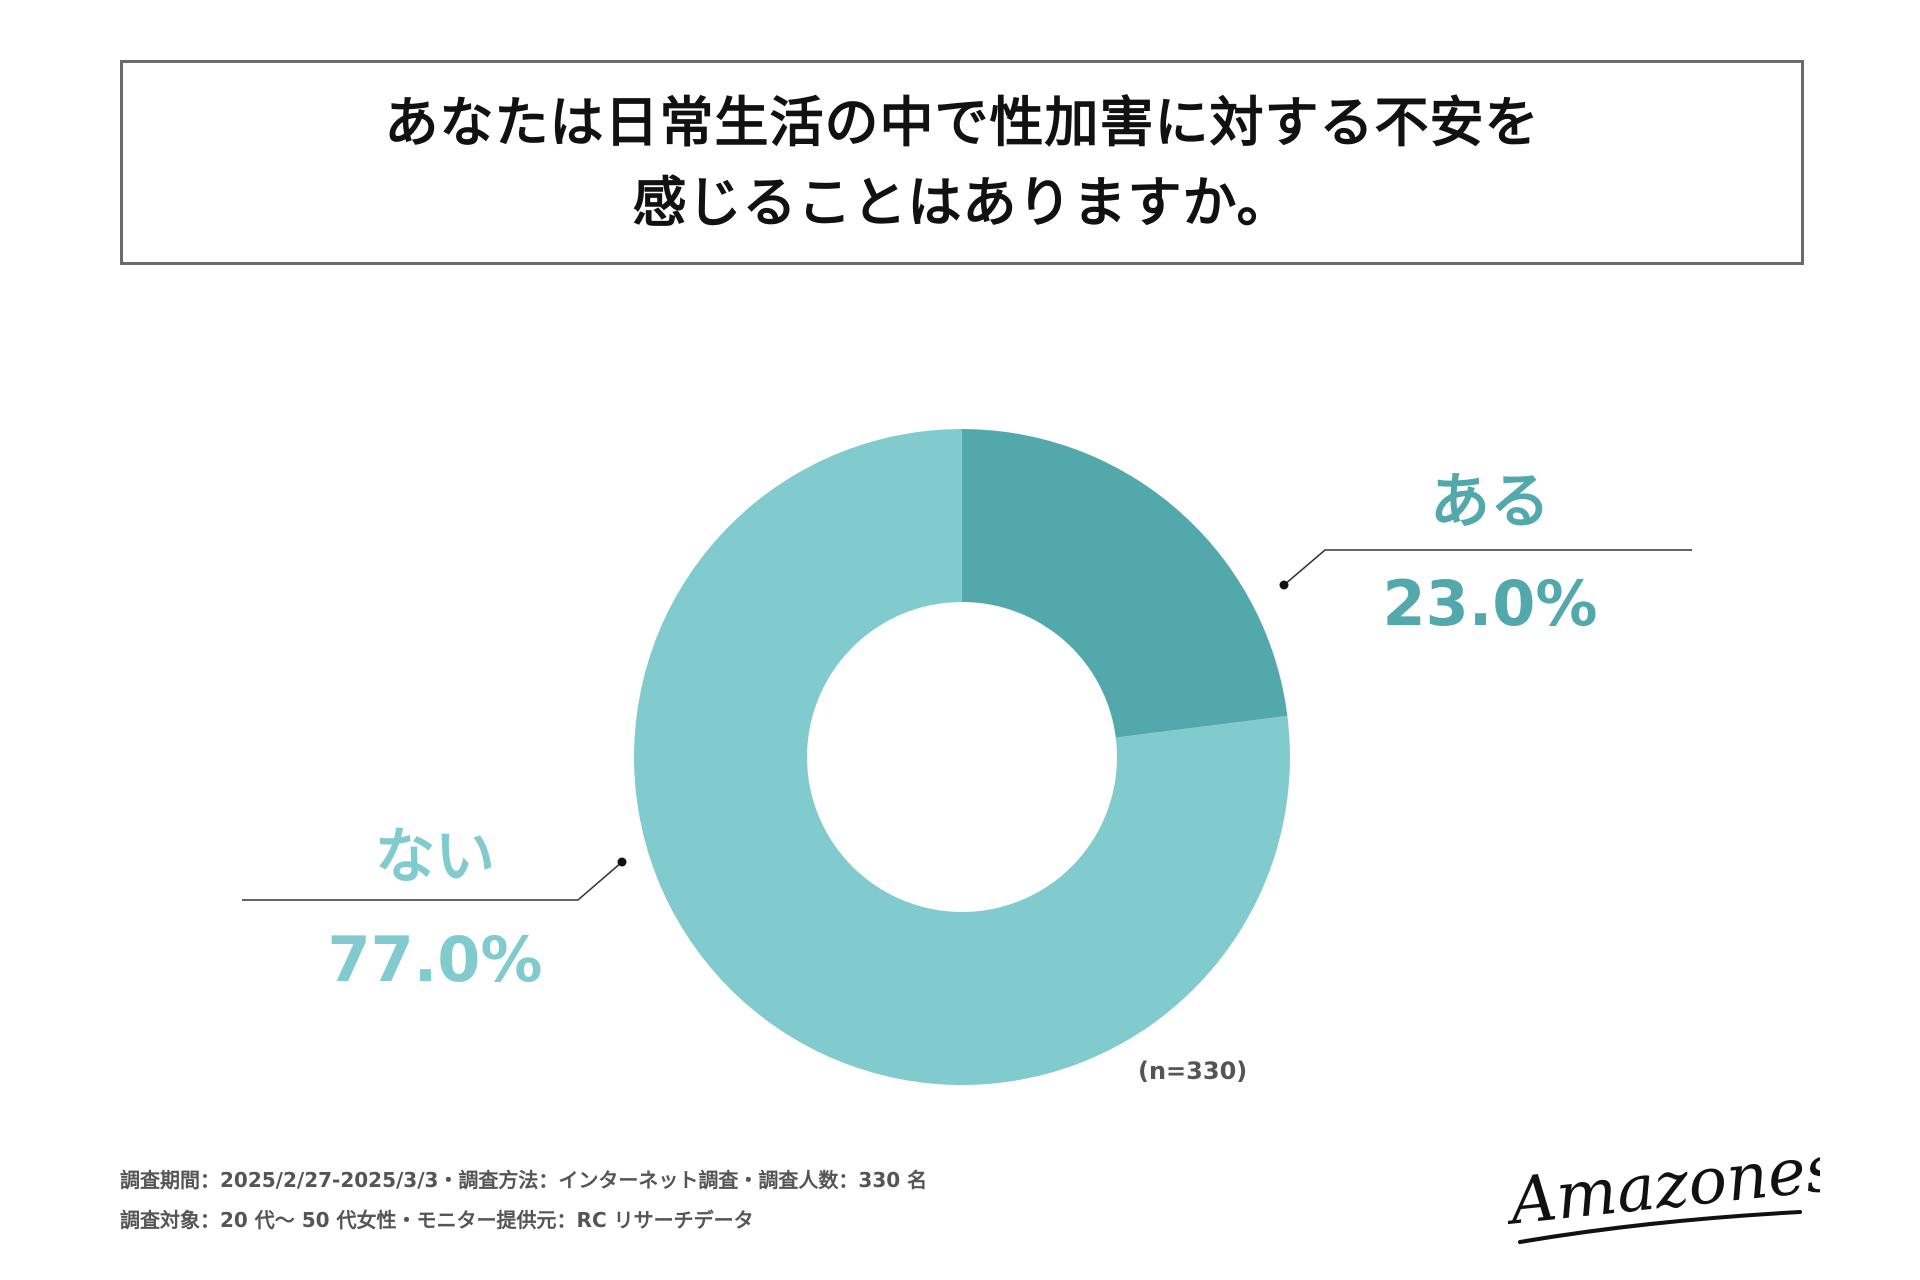 The image size is (1920, 1280). I want to click on slice-value-aru: 23.0%, so click(1490, 603).